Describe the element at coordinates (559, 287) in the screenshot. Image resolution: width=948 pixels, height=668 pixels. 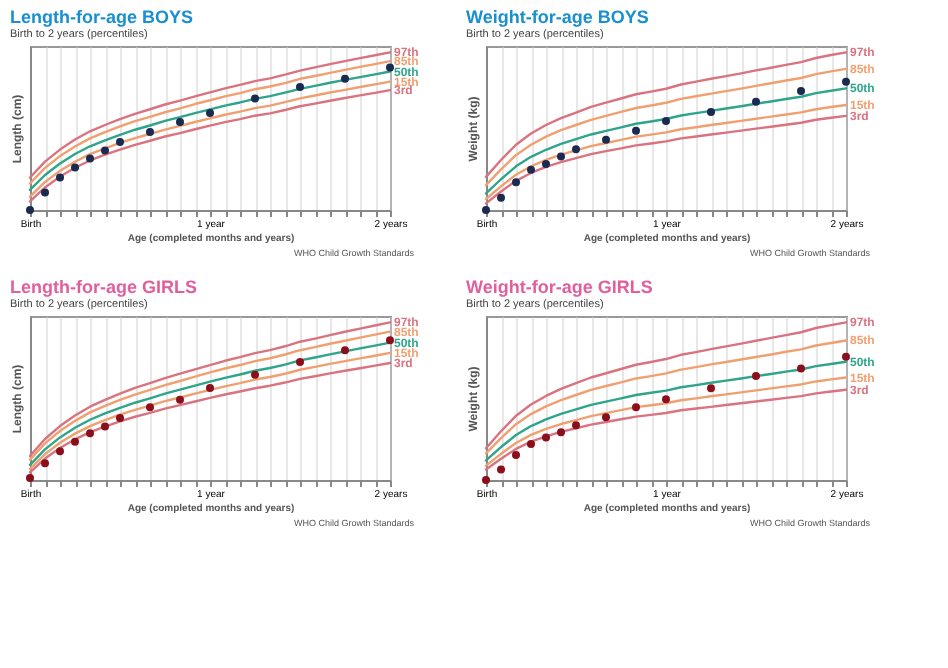
I see `chart-title: Weight-for-age GIRLS` at that location.